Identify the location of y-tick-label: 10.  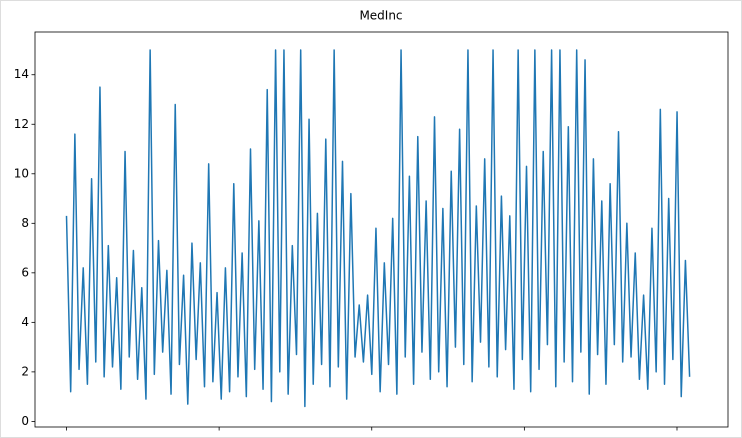
(21, 173).